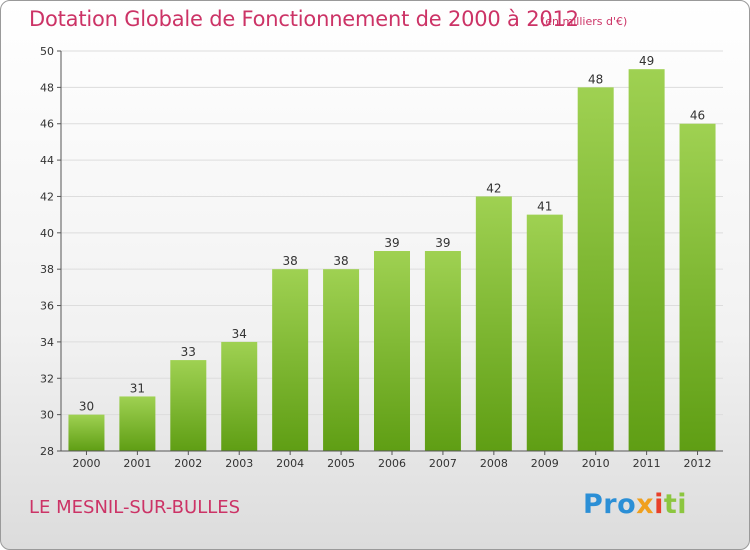  Describe the element at coordinates (47, 87) in the screenshot. I see `y-tick-label: 48` at that location.